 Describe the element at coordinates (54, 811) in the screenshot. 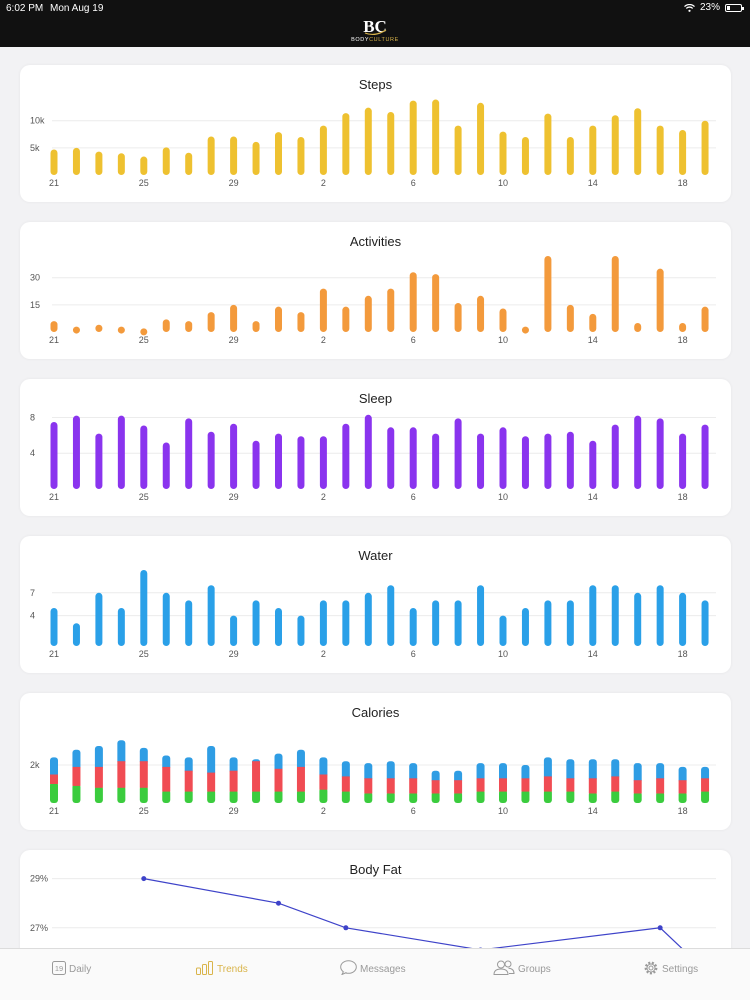

I see `x-tick-label: 21` at that location.